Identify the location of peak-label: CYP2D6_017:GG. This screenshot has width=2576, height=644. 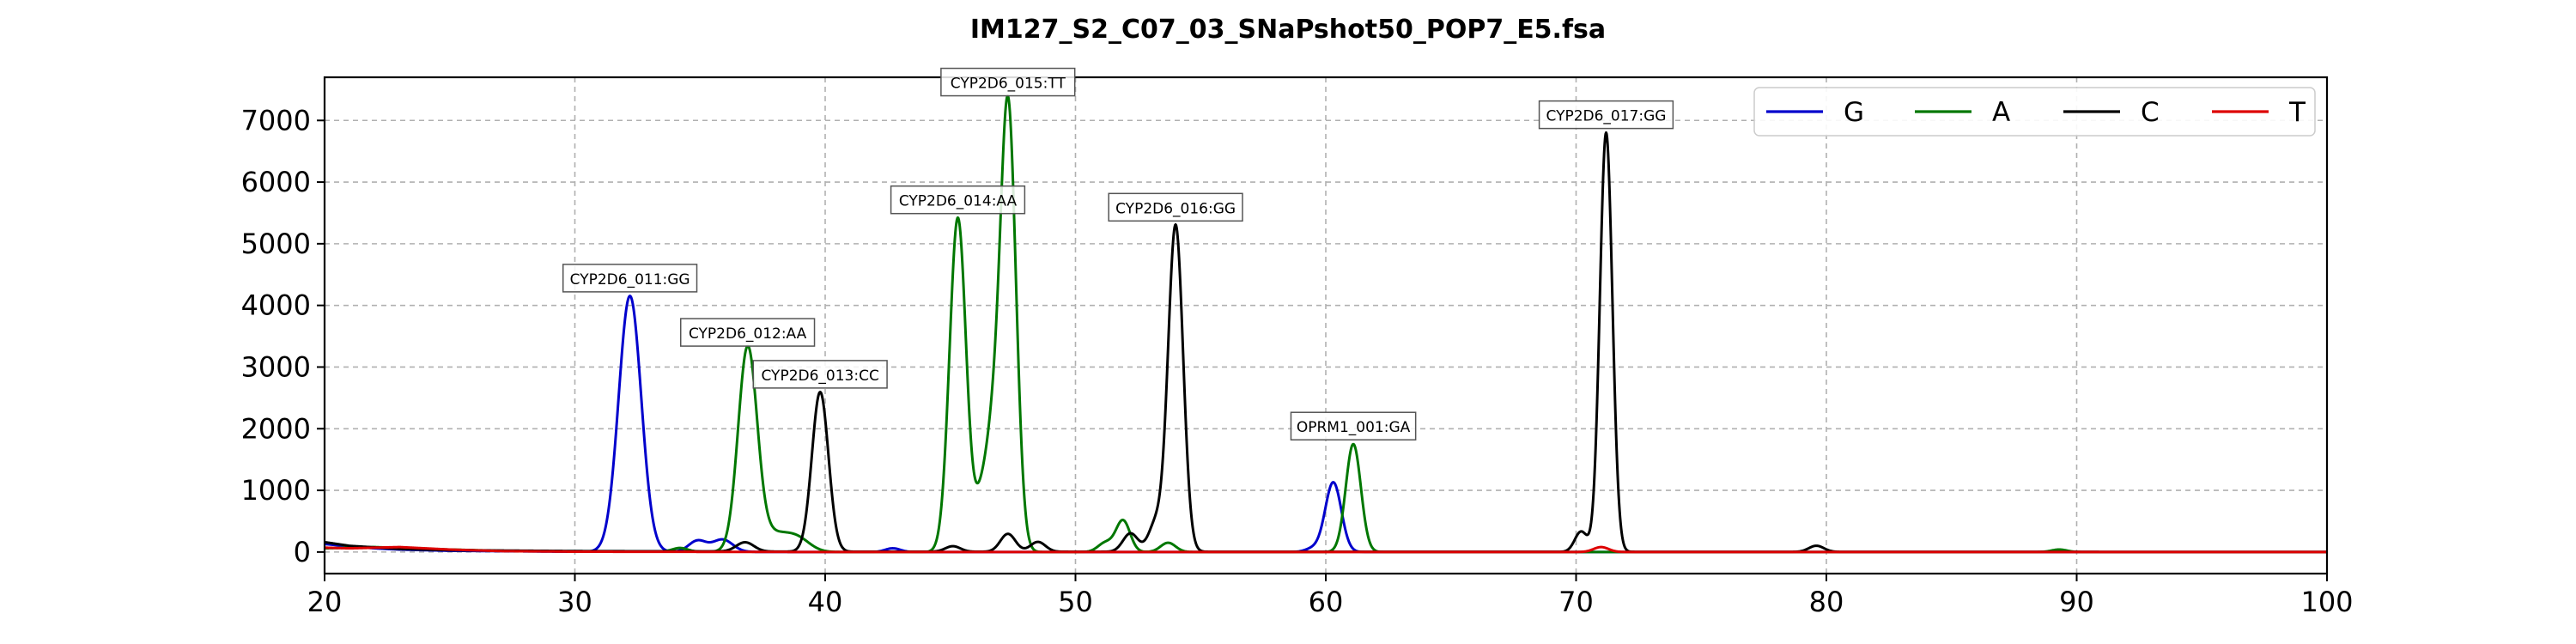
(1606, 115).